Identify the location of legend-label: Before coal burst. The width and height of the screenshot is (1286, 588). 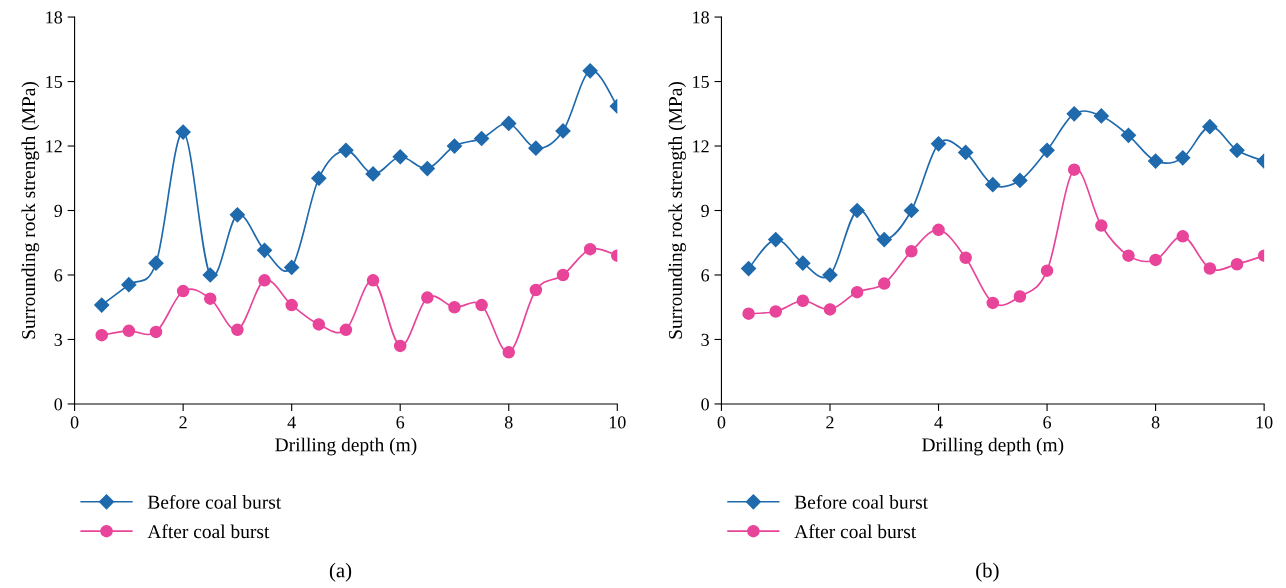
(214, 501).